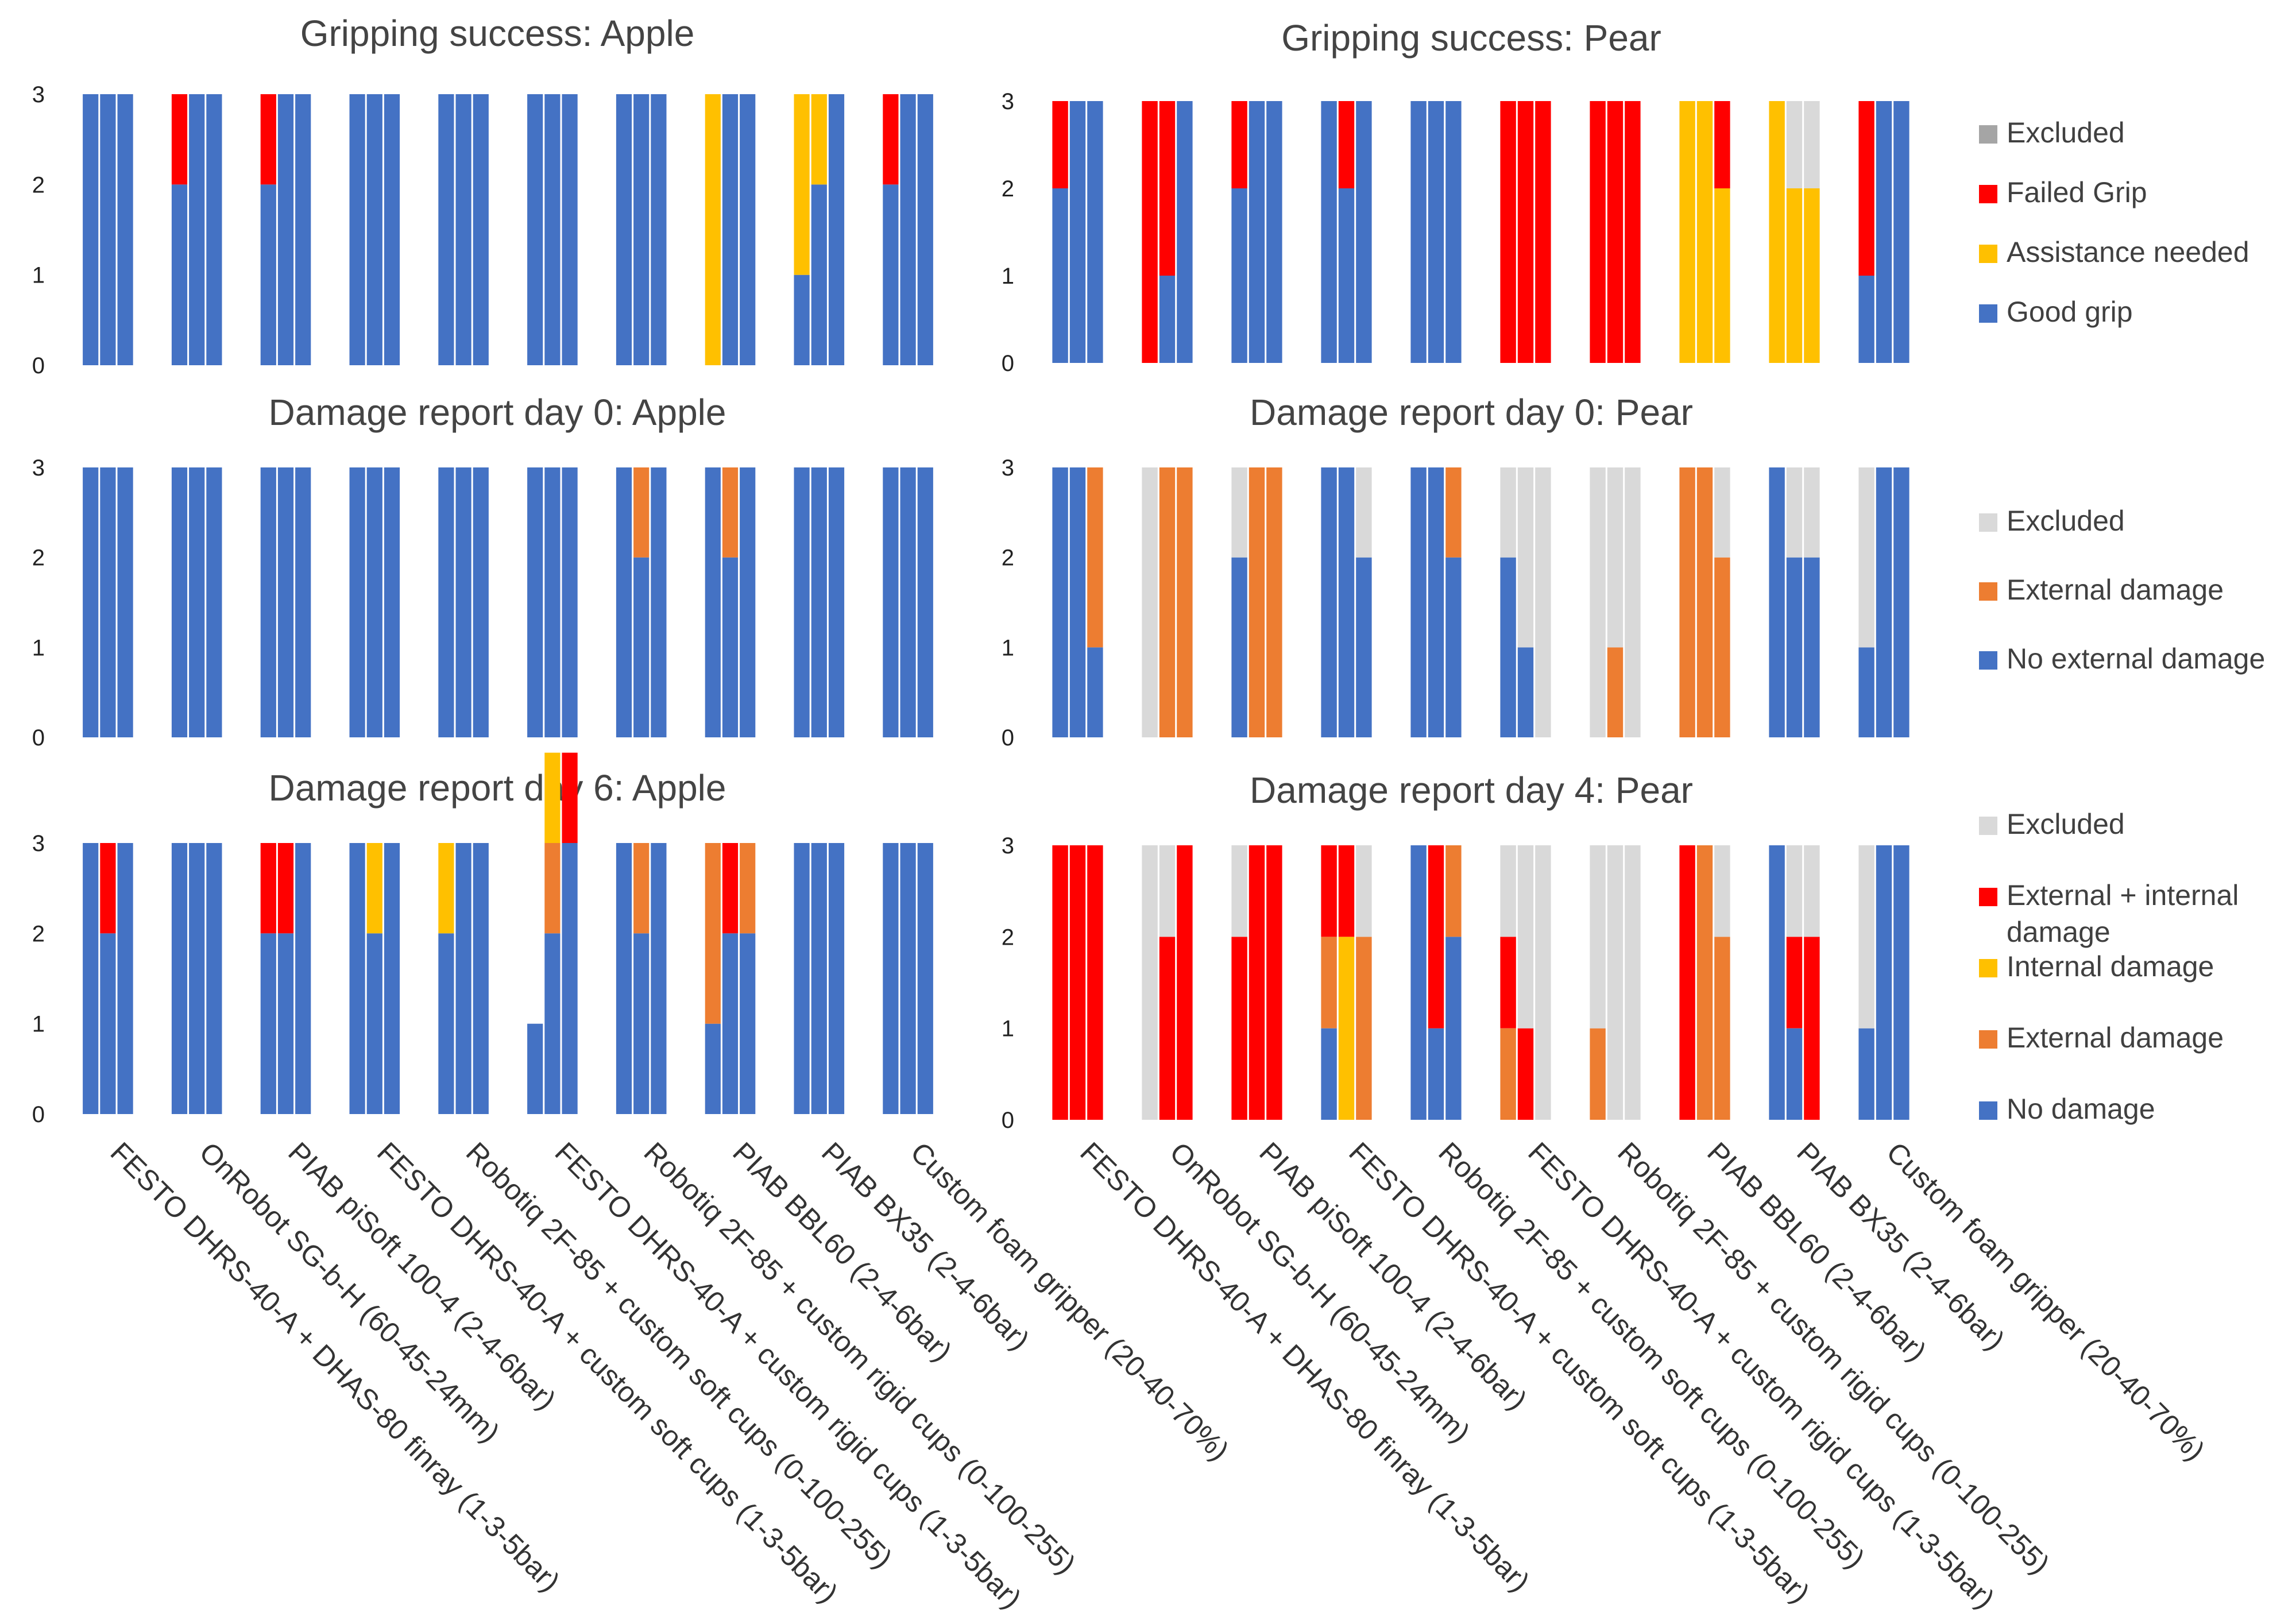 The width and height of the screenshot is (2296, 1624). What do you see at coordinates (713, 933) in the screenshot?
I see `dmg6-apple-bar-g7-b0-s1` at bounding box center [713, 933].